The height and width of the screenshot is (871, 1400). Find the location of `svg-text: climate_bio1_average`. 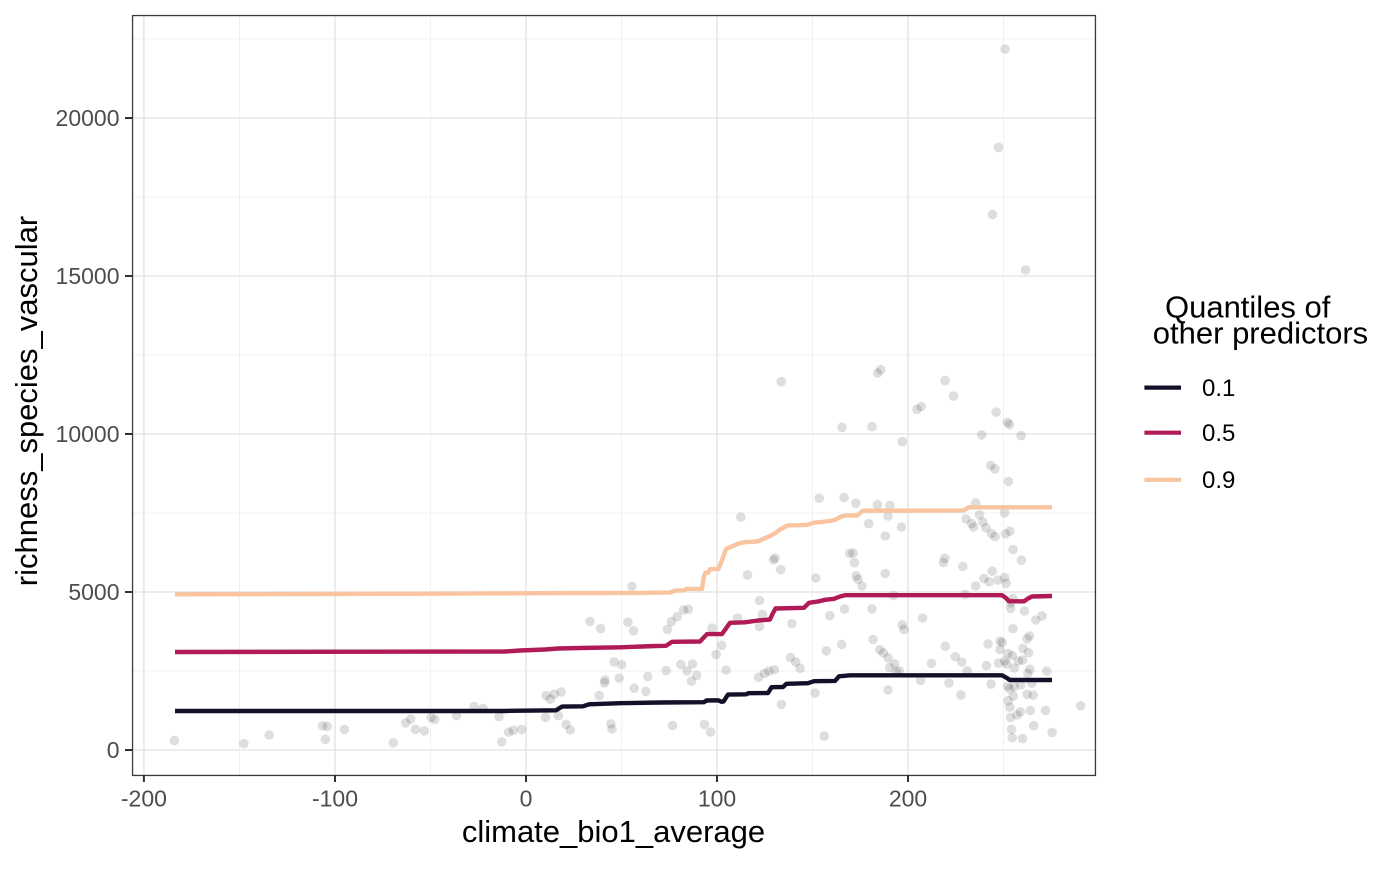

svg-text: climate_bio1_average is located at coordinates (613, 831).